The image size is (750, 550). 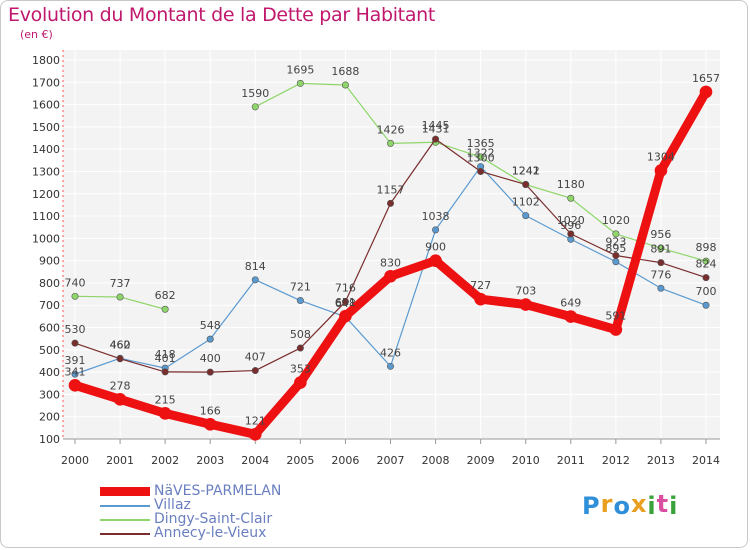 What do you see at coordinates (49, 417) in the screenshot?
I see `y-tick-label: 200` at bounding box center [49, 417].